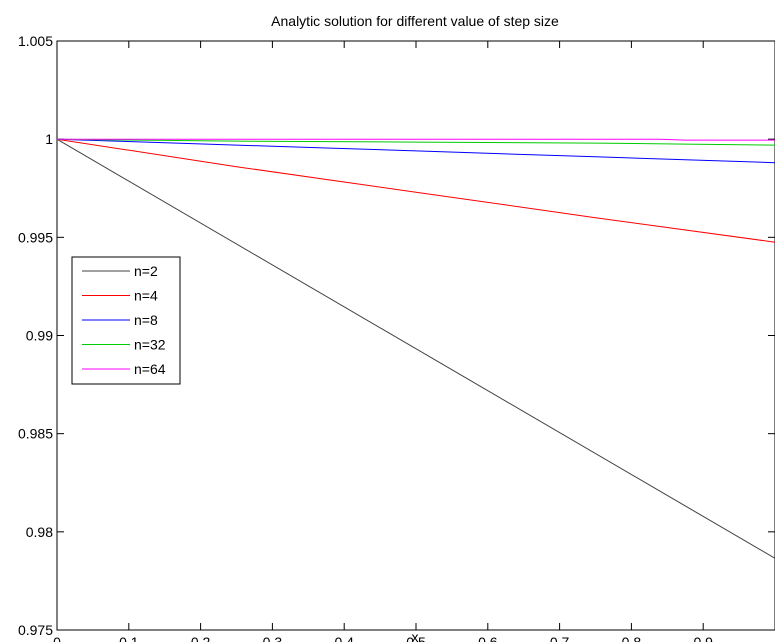 This screenshot has height=642, width=775. Describe the element at coordinates (129, 638) in the screenshot. I see `x-tick-label: 0.1` at that location.